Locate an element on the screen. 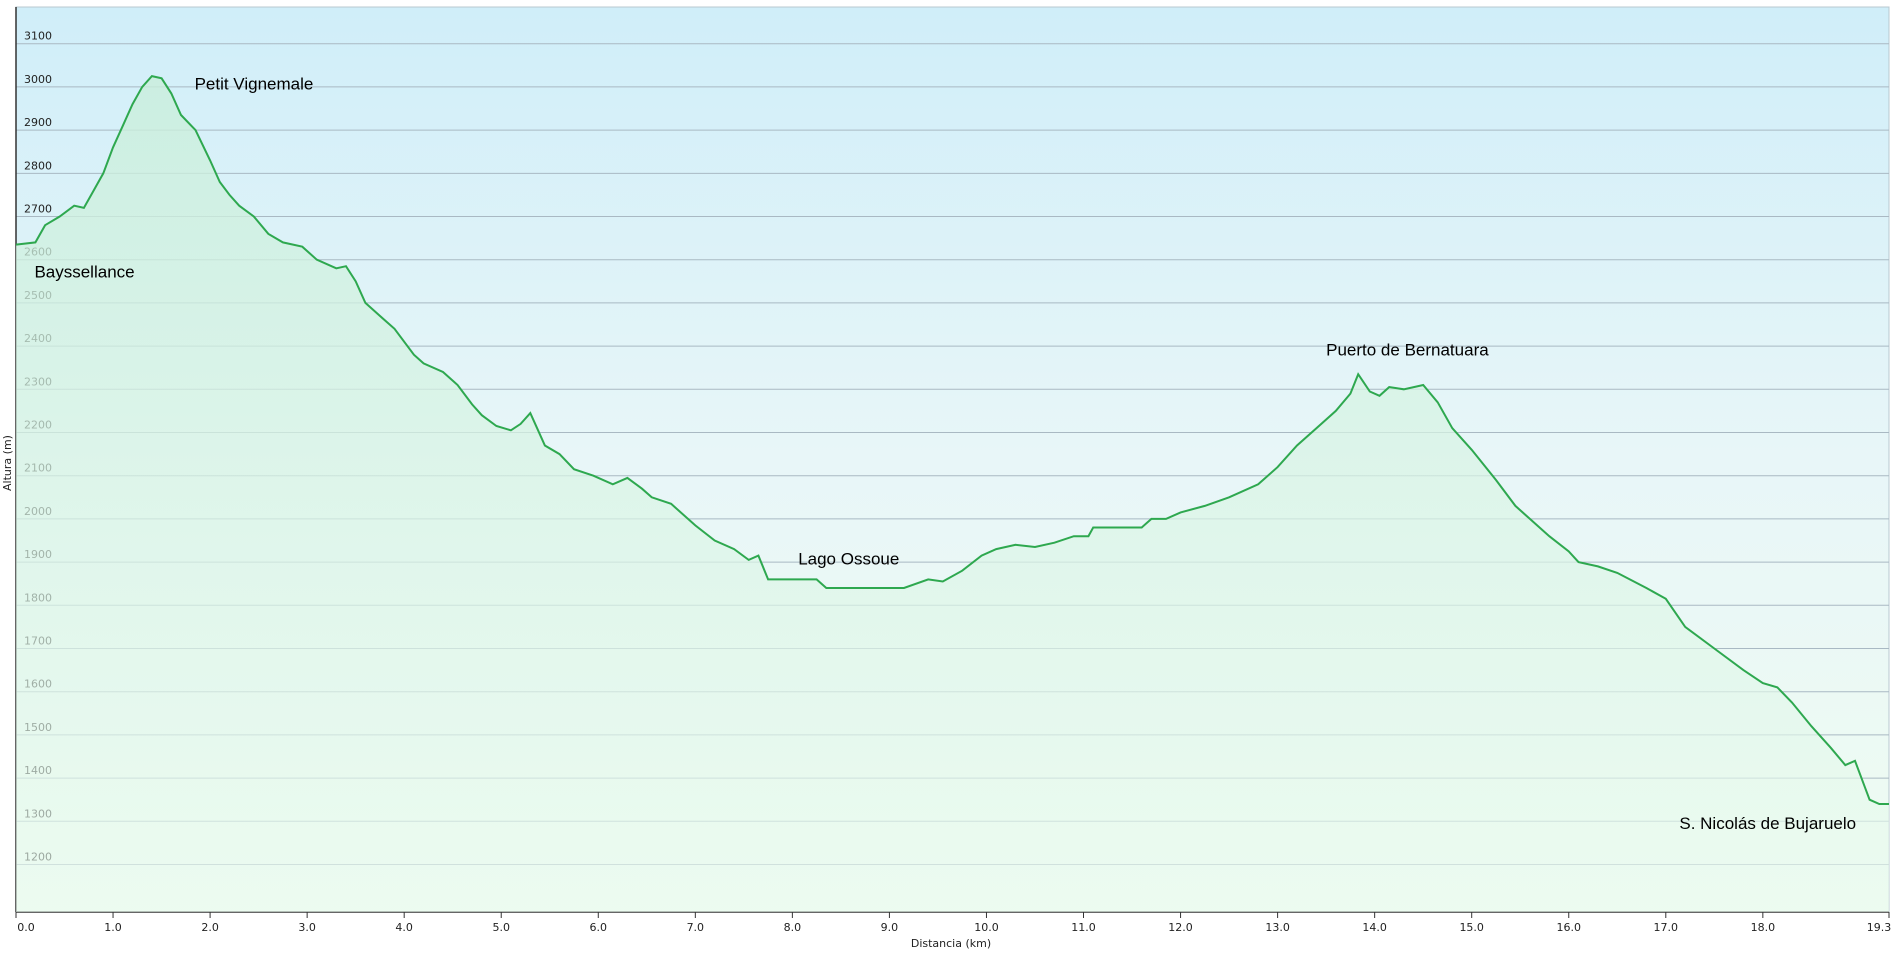 This screenshot has height=954, width=1901. x-tick-label: 17.0 is located at coordinates (1666, 927).